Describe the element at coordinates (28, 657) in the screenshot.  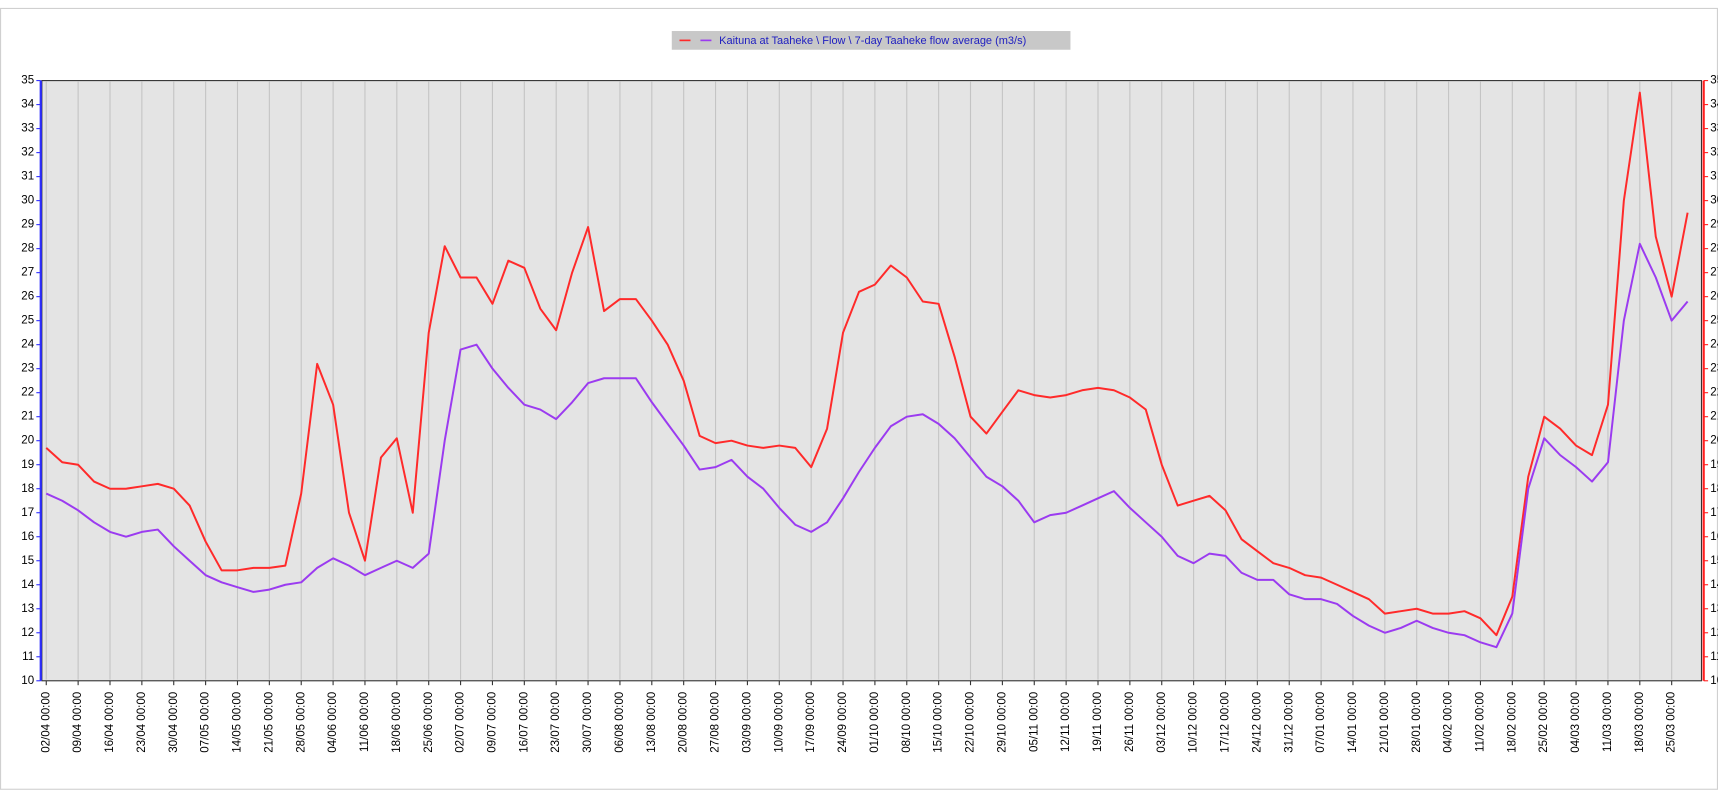
I see `y-tick-label: 11` at that location.